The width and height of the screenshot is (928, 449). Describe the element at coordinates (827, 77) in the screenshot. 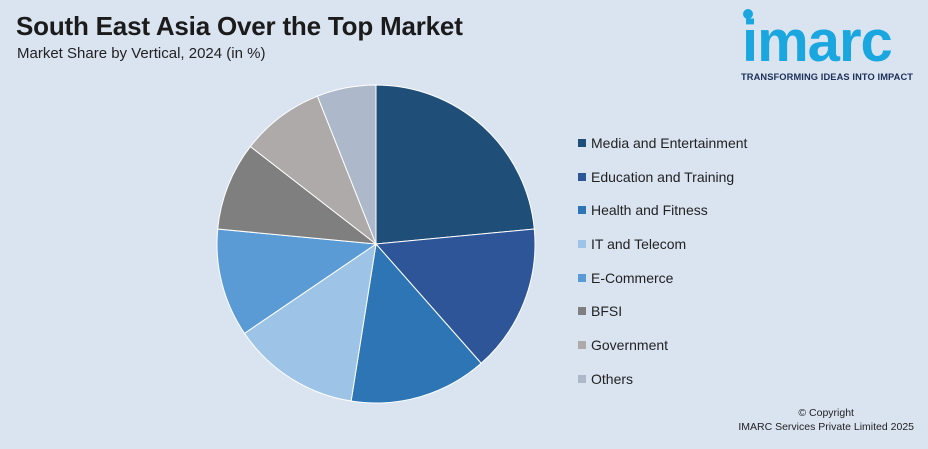

I see `logo-tagline: TRANSFORMING IDEAS INTO IMPACT` at that location.